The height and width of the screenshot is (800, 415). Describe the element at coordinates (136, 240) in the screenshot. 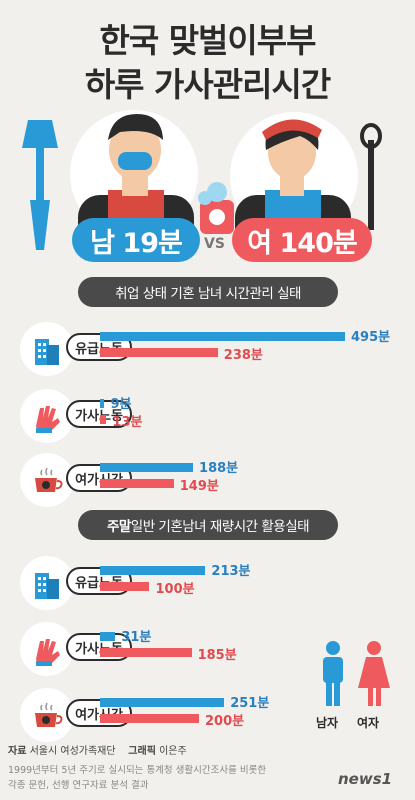

I see `male-total-pill: 남 19분` at that location.